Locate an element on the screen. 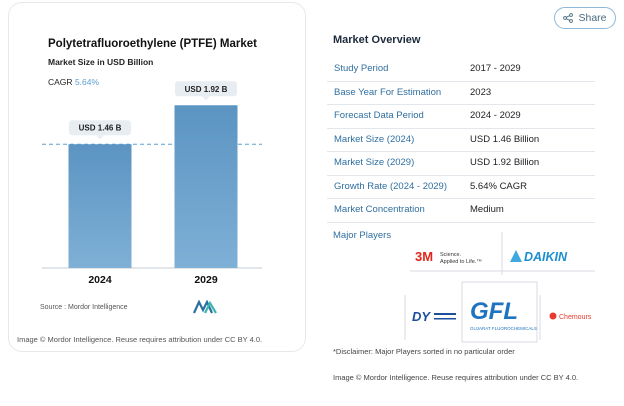 The image size is (624, 406). chart-subtitle: Market Size in USD Billion is located at coordinates (101, 62).